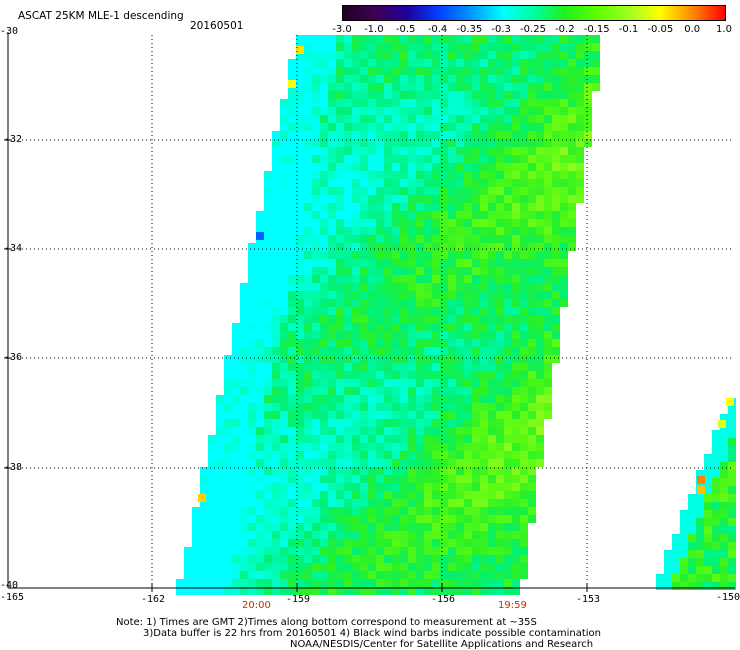 The height and width of the screenshot is (650, 740). Describe the element at coordinates (469, 29) in the screenshot. I see `colorbar-label: -0.35` at that location.